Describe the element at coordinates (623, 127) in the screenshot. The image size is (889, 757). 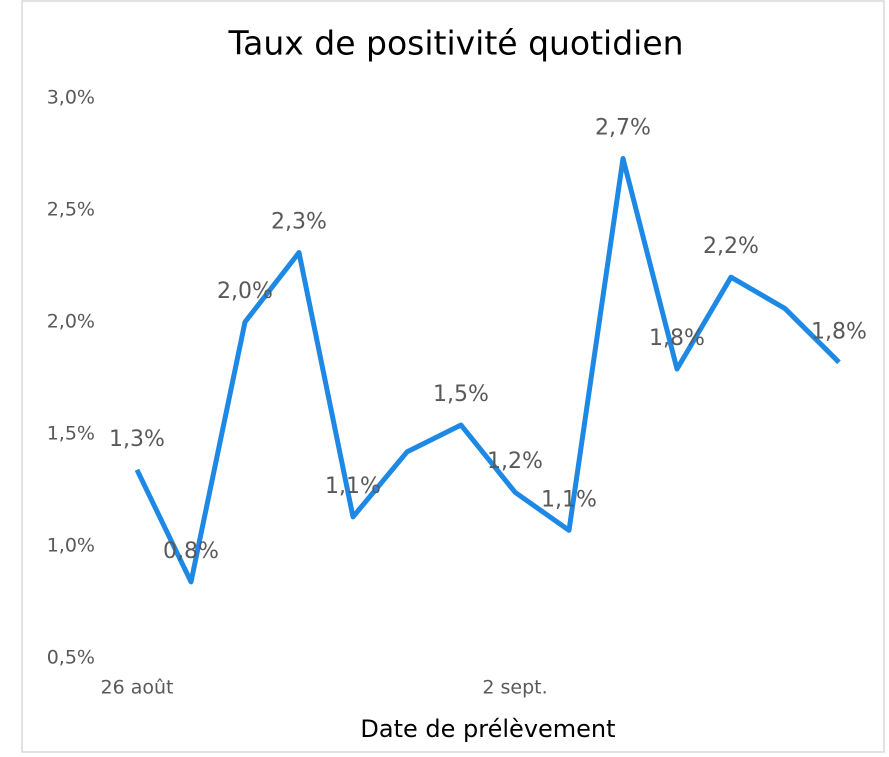
I see `data-label: 2,7%` at that location.